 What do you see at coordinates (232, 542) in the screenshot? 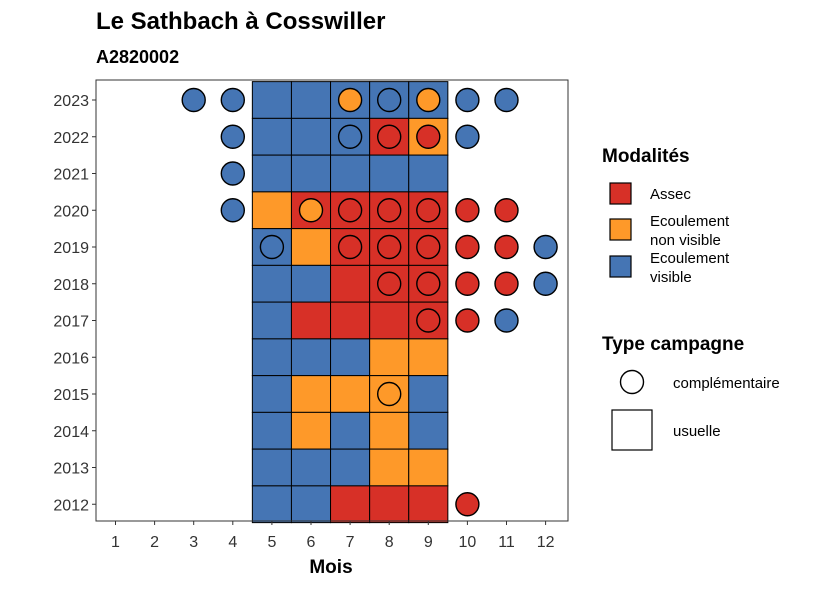
I see `x-tick-label-4: 4` at bounding box center [232, 542].